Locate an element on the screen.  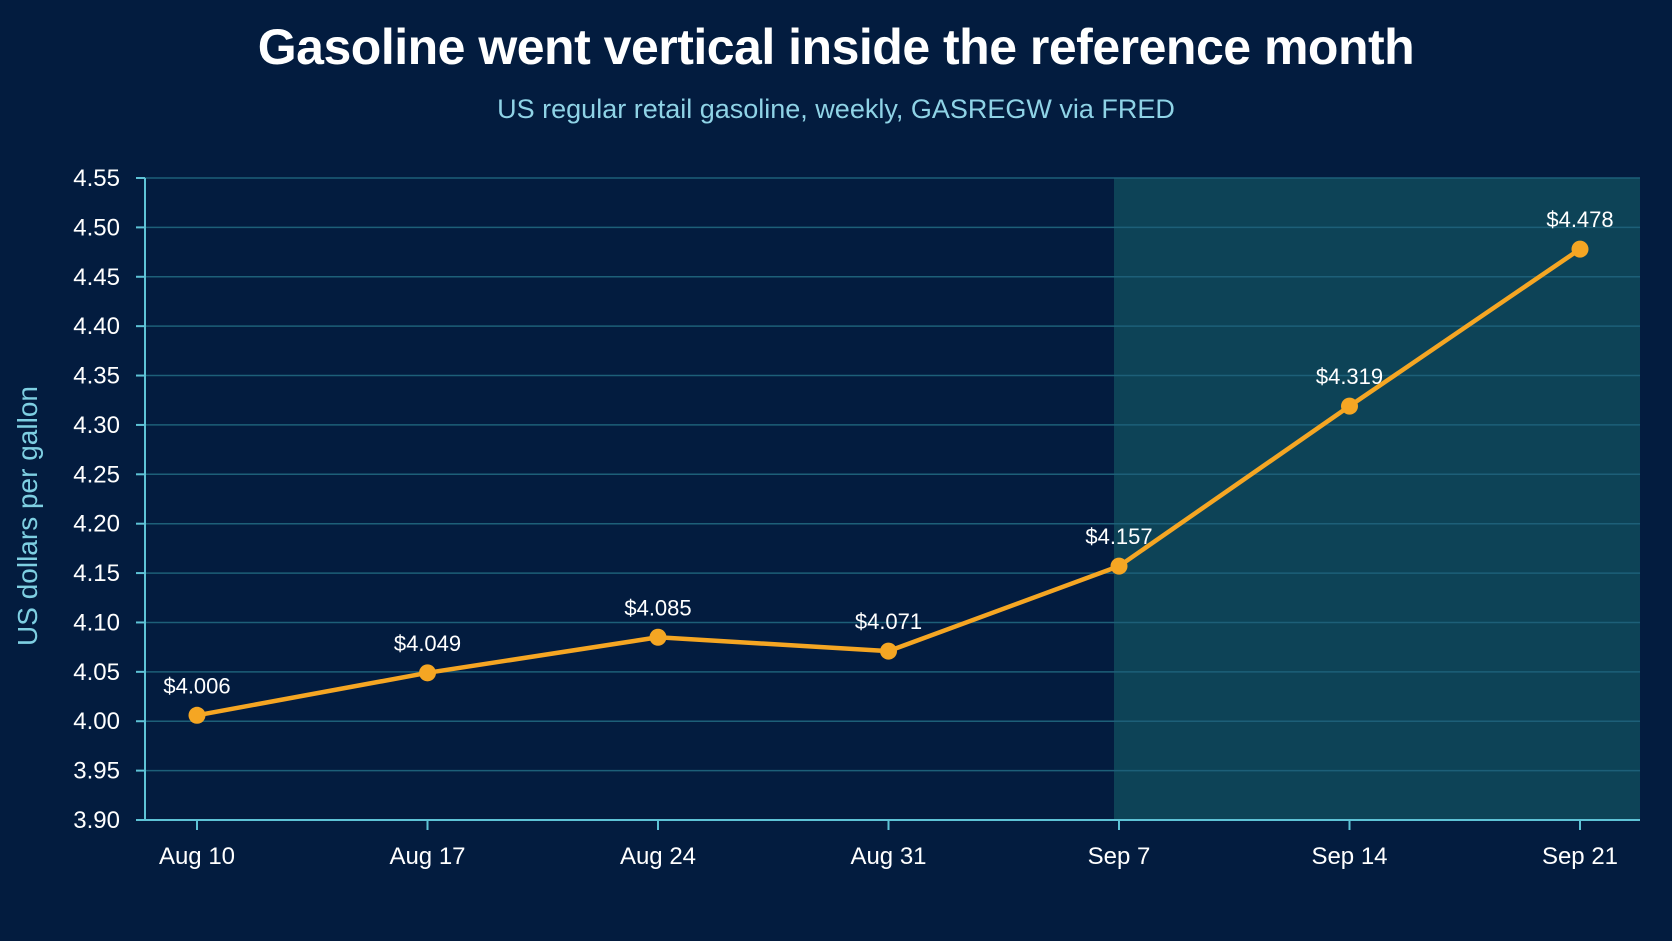
data-label: $4.319 is located at coordinates (1349, 376).